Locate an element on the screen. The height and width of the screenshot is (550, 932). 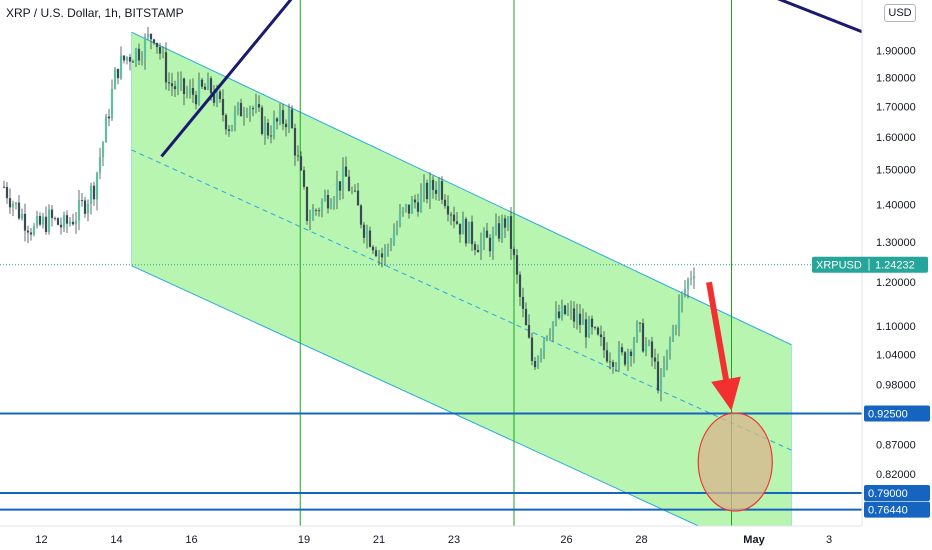
target-ellipse is located at coordinates (735, 462).